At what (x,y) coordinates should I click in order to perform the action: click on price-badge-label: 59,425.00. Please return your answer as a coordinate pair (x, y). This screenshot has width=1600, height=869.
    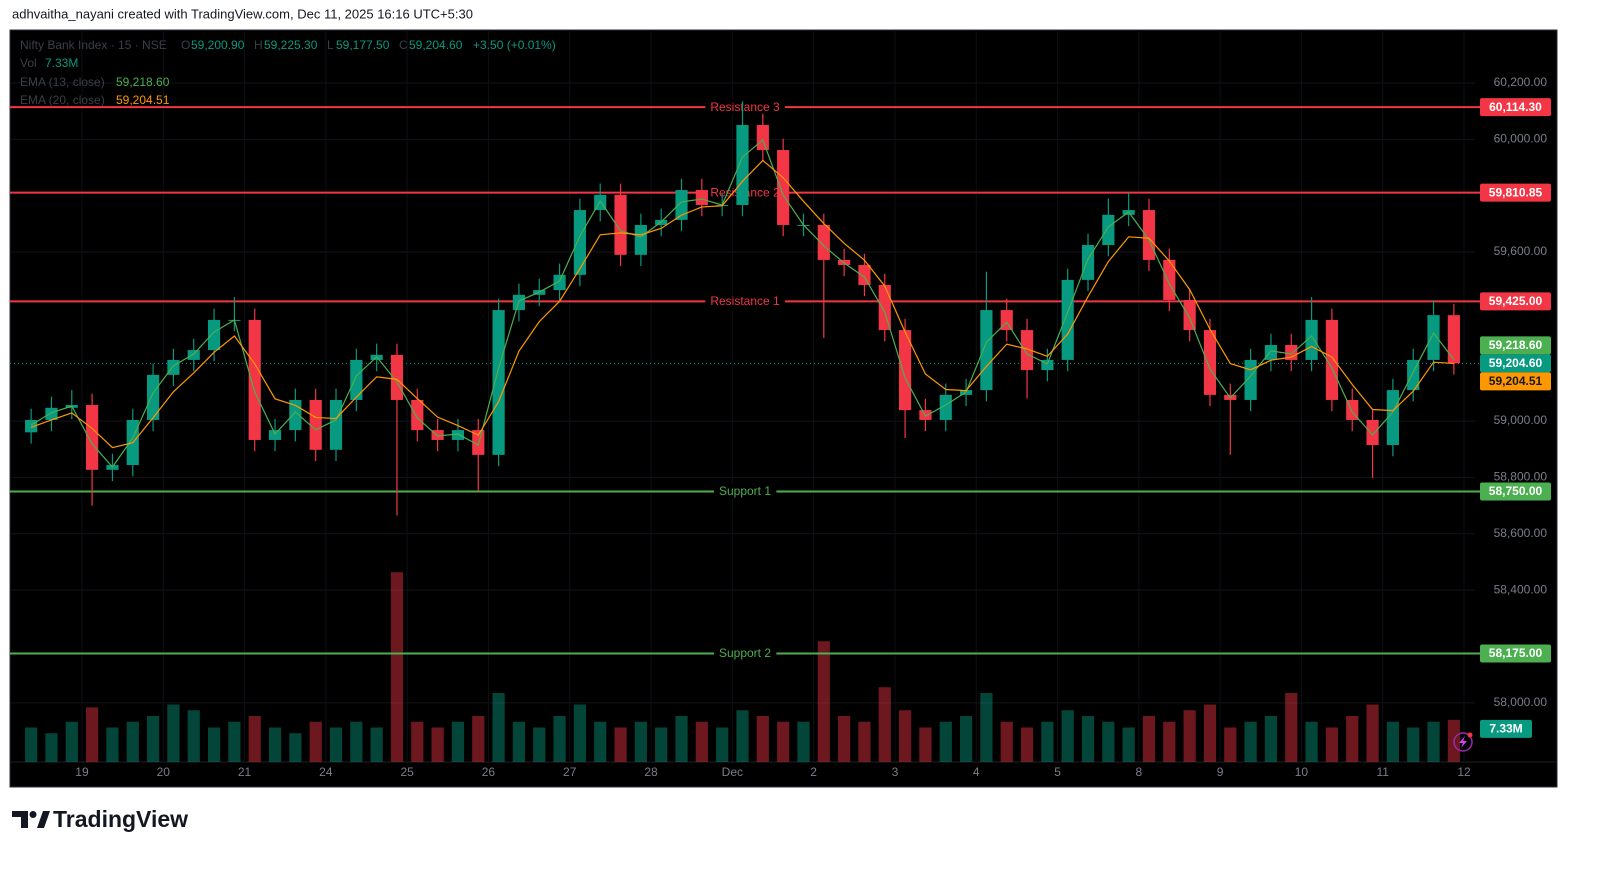
    Looking at the image, I should click on (1516, 301).